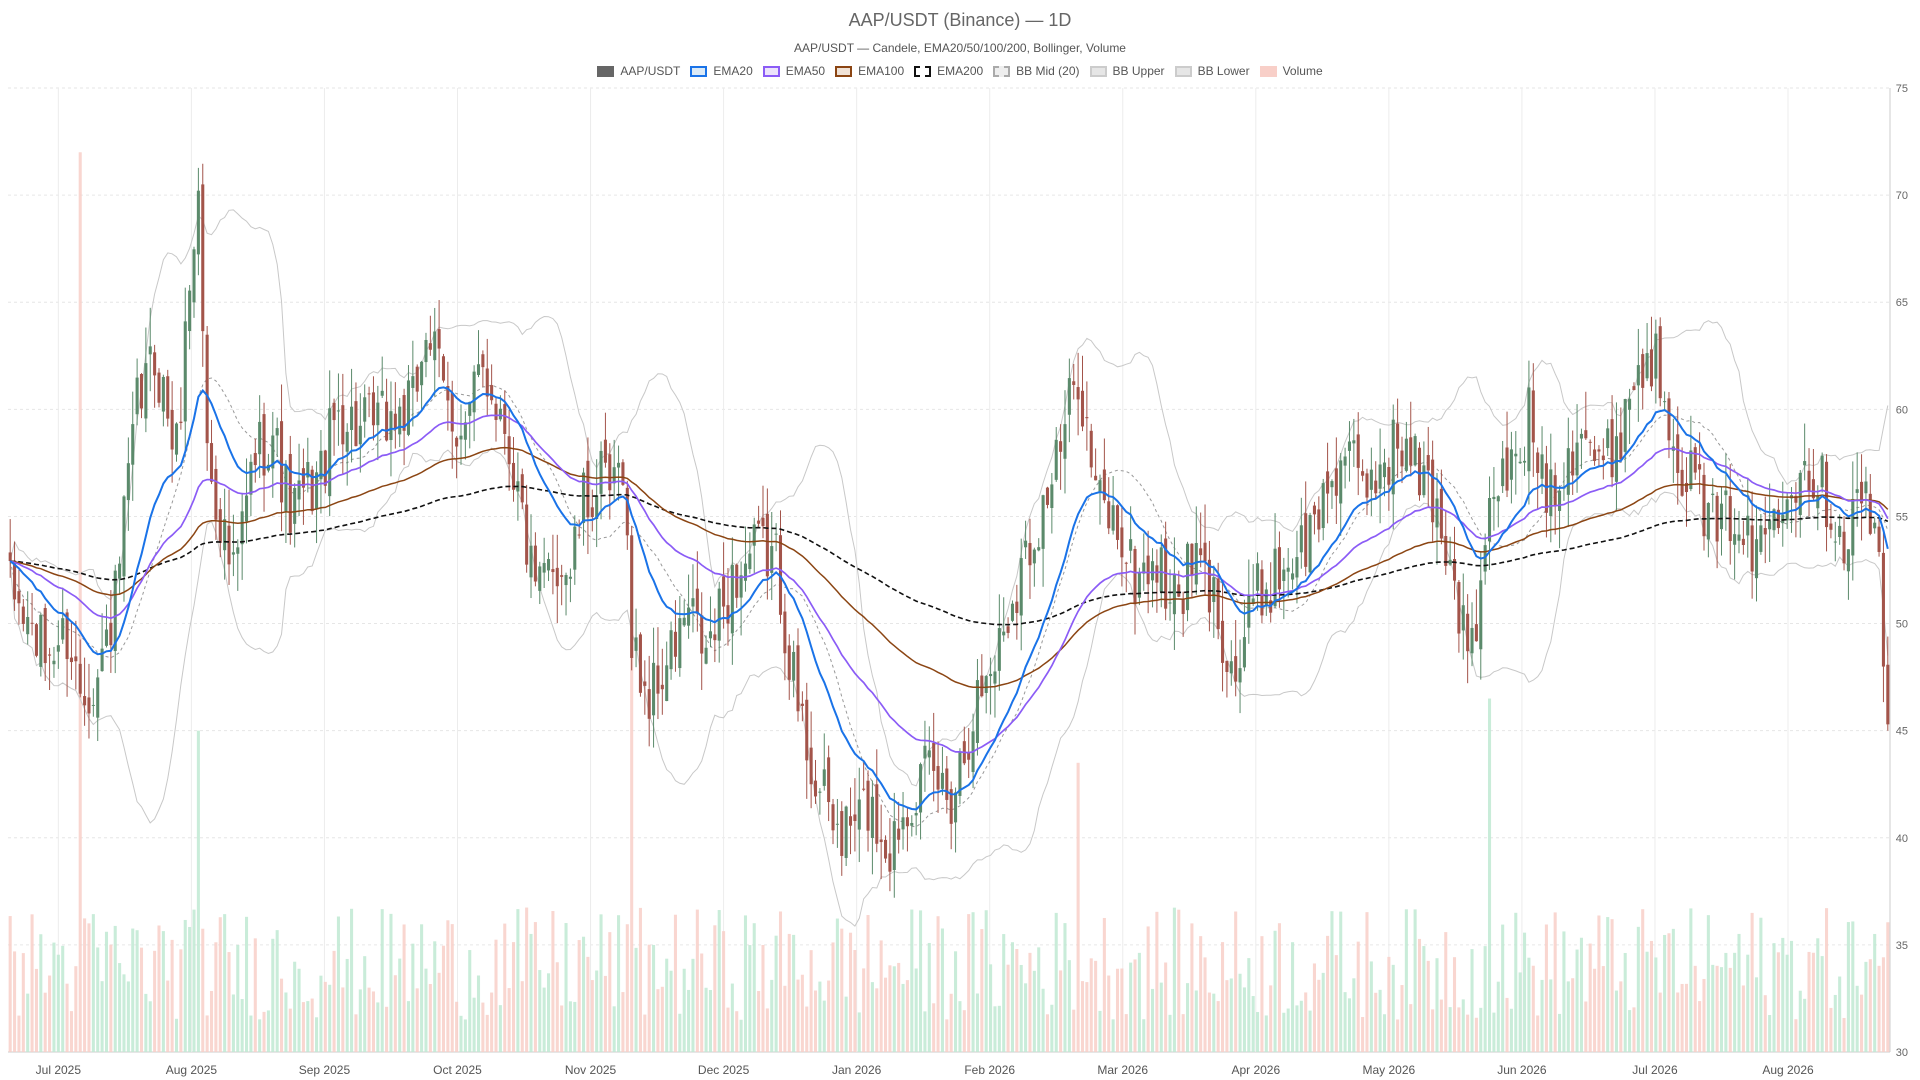  I want to click on legend-item-2: EMA50, so click(793, 71).